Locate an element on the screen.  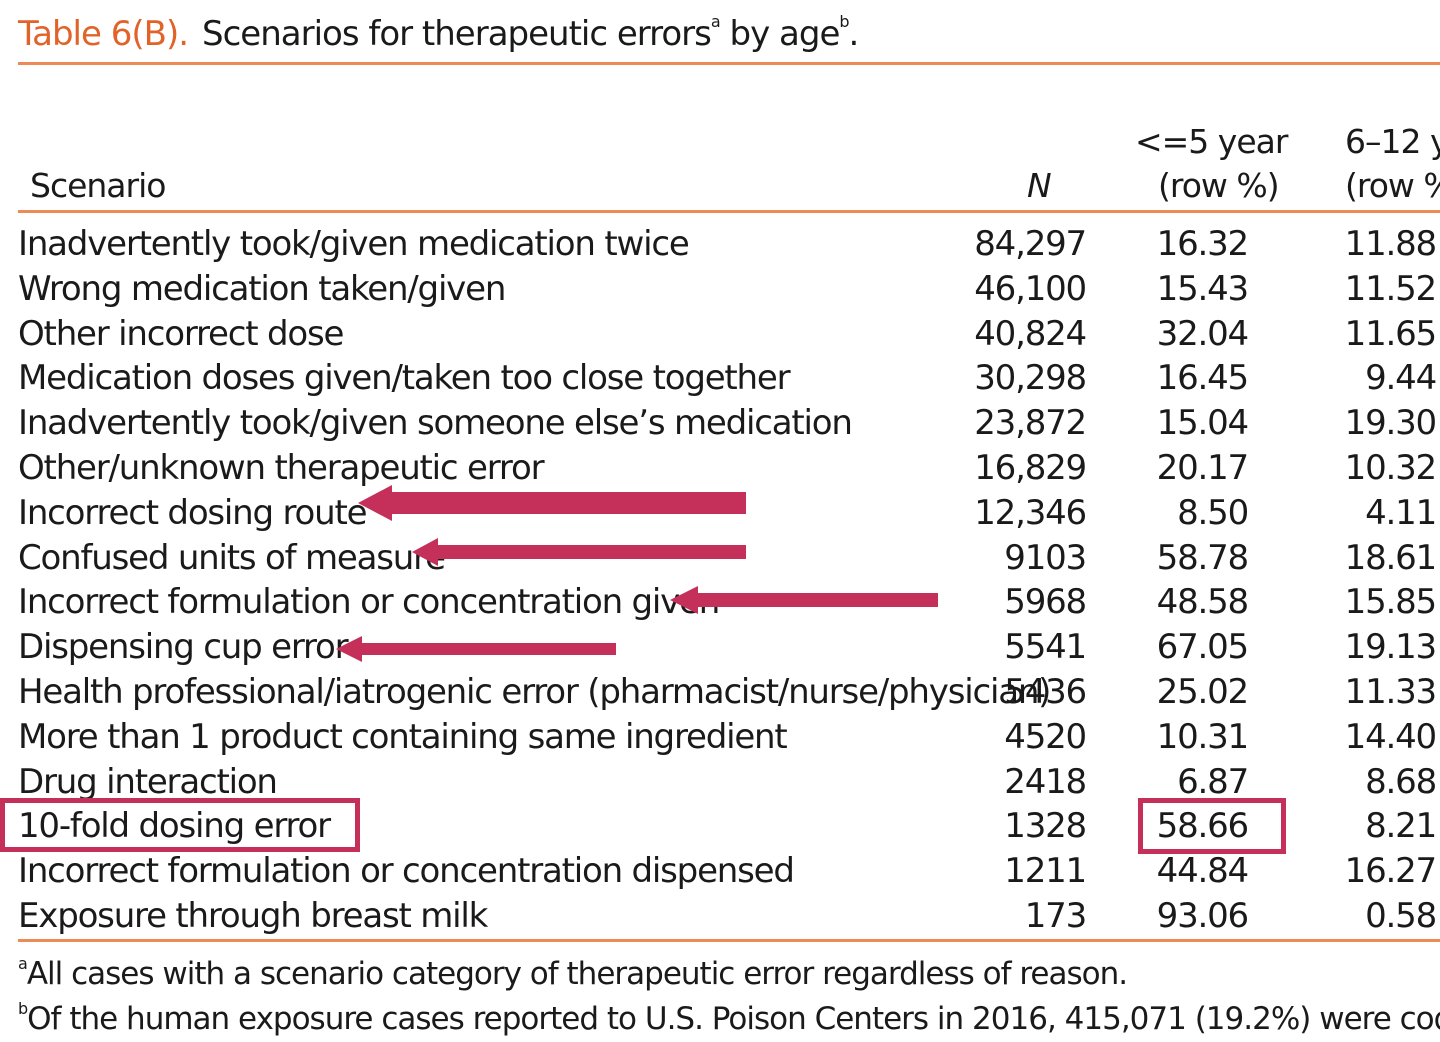
row-age-6-12: 15.85 is located at coordinates (1391, 602).